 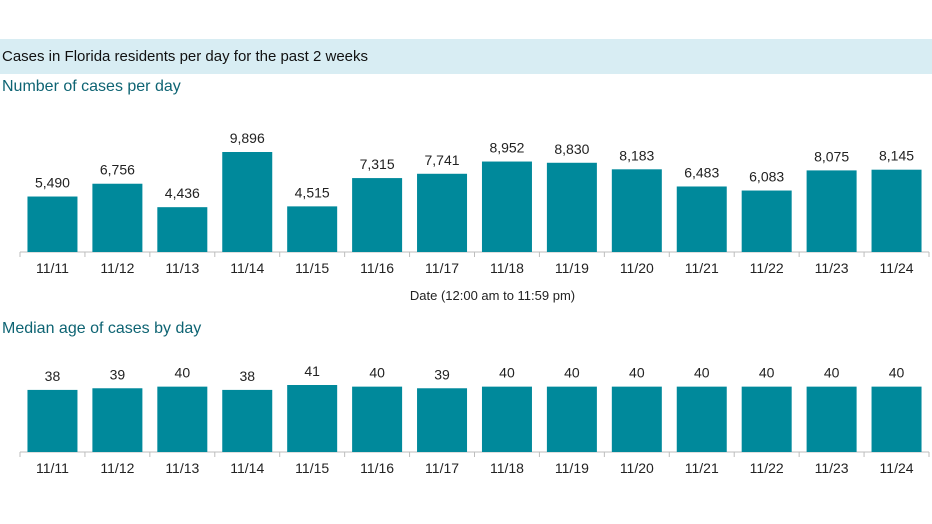 I want to click on cases-tick-label: 11/23, so click(x=832, y=268).